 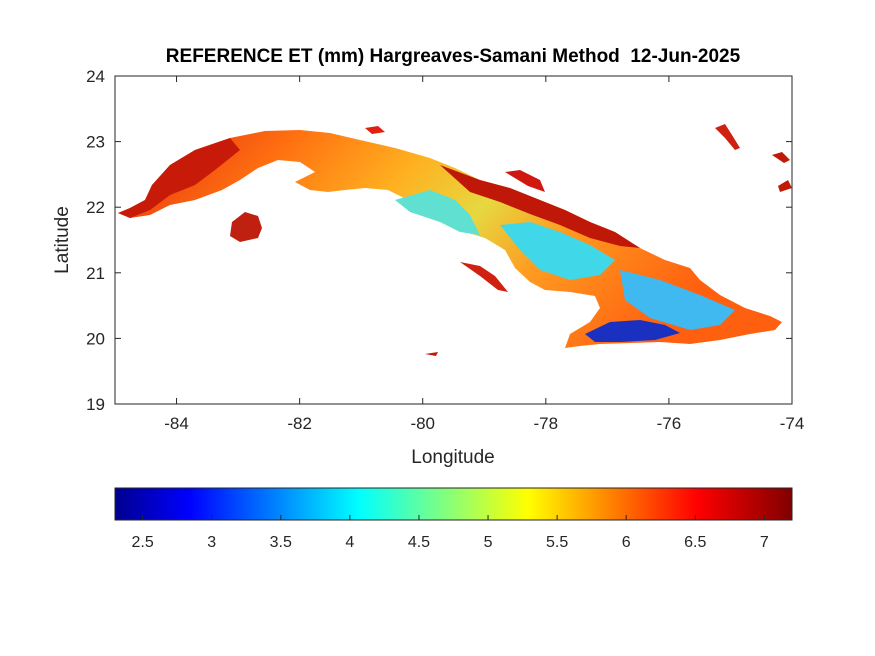 What do you see at coordinates (95, 273) in the screenshot?
I see `y-tick-label: 21` at bounding box center [95, 273].